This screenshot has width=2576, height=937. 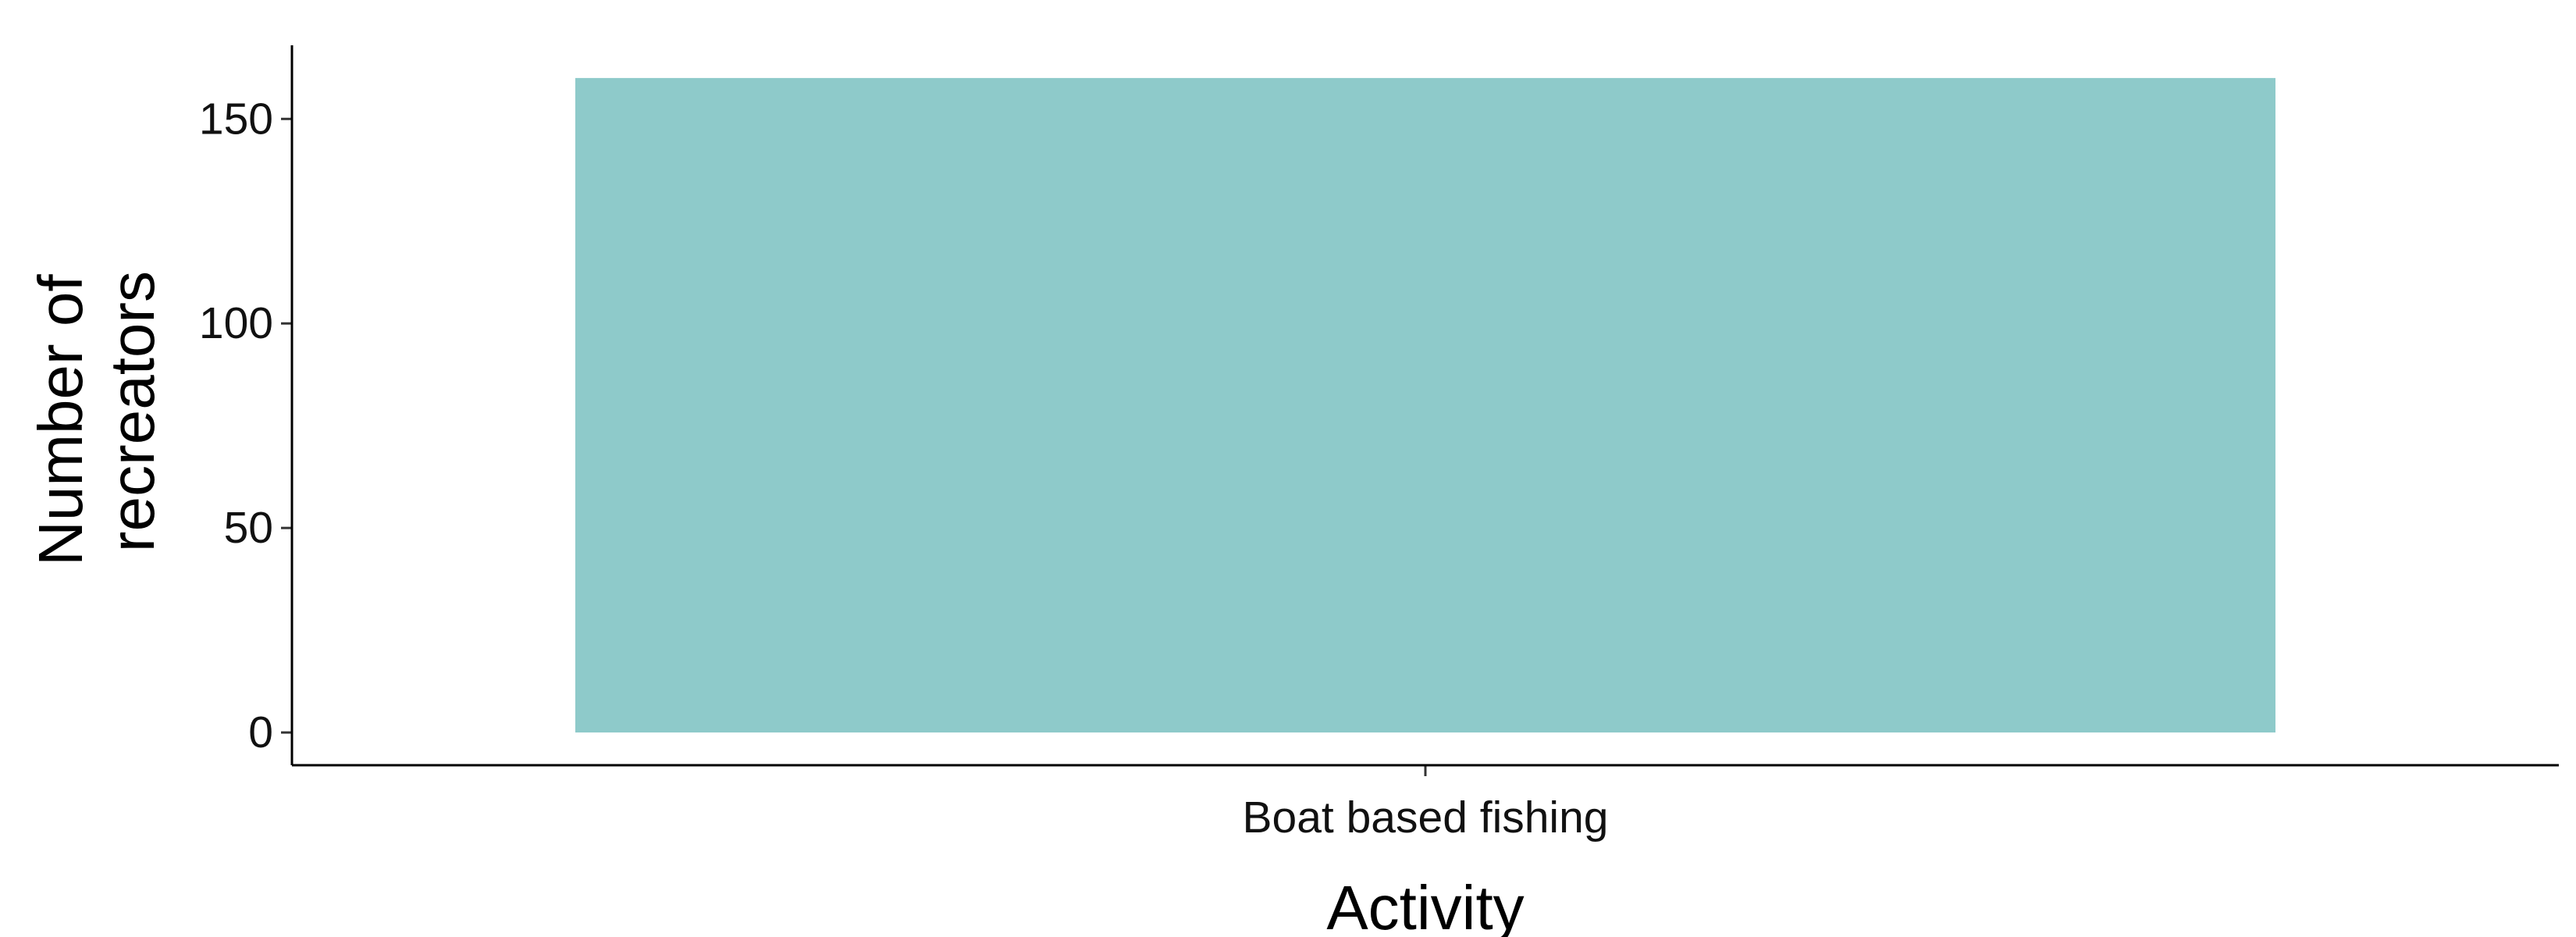 I want to click on y-tick-label: 50, so click(x=248, y=528).